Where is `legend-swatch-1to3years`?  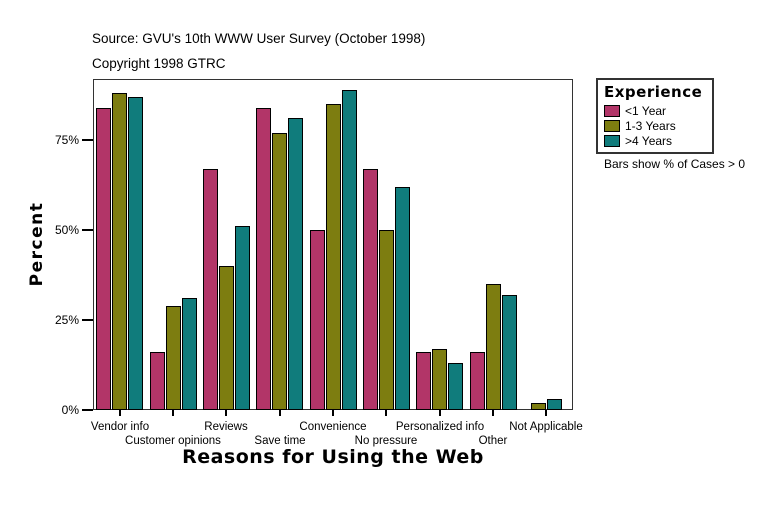 legend-swatch-1to3years is located at coordinates (612, 126).